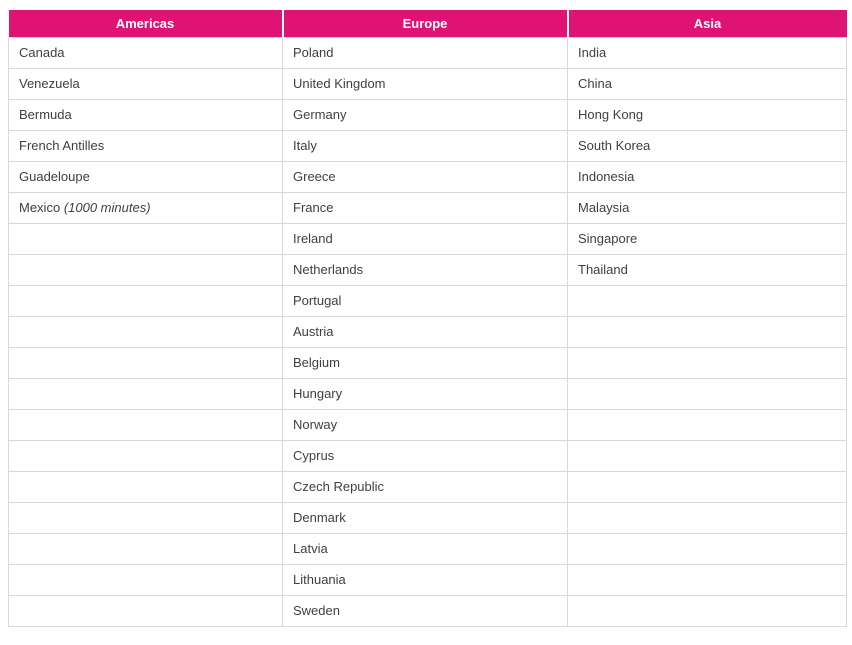 This screenshot has height=645, width=852. I want to click on table-cell-latvia: Latvia, so click(425, 548).